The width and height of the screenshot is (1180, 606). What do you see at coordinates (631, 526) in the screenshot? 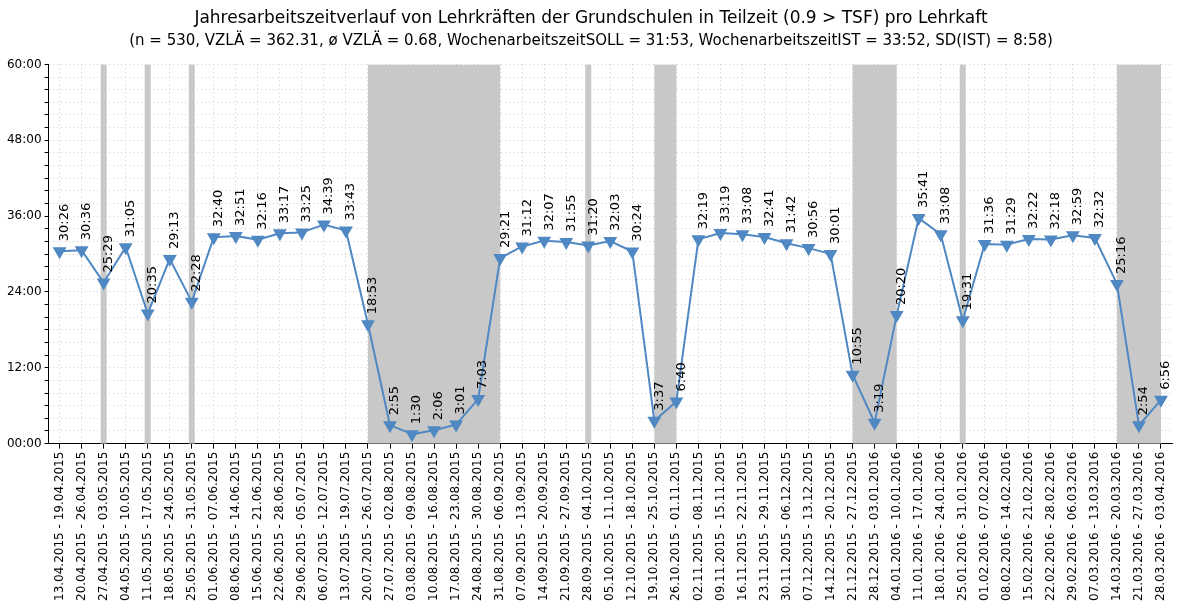
I see `x-tick-label: 12.10.2015 - 18.10.2015` at bounding box center [631, 526].